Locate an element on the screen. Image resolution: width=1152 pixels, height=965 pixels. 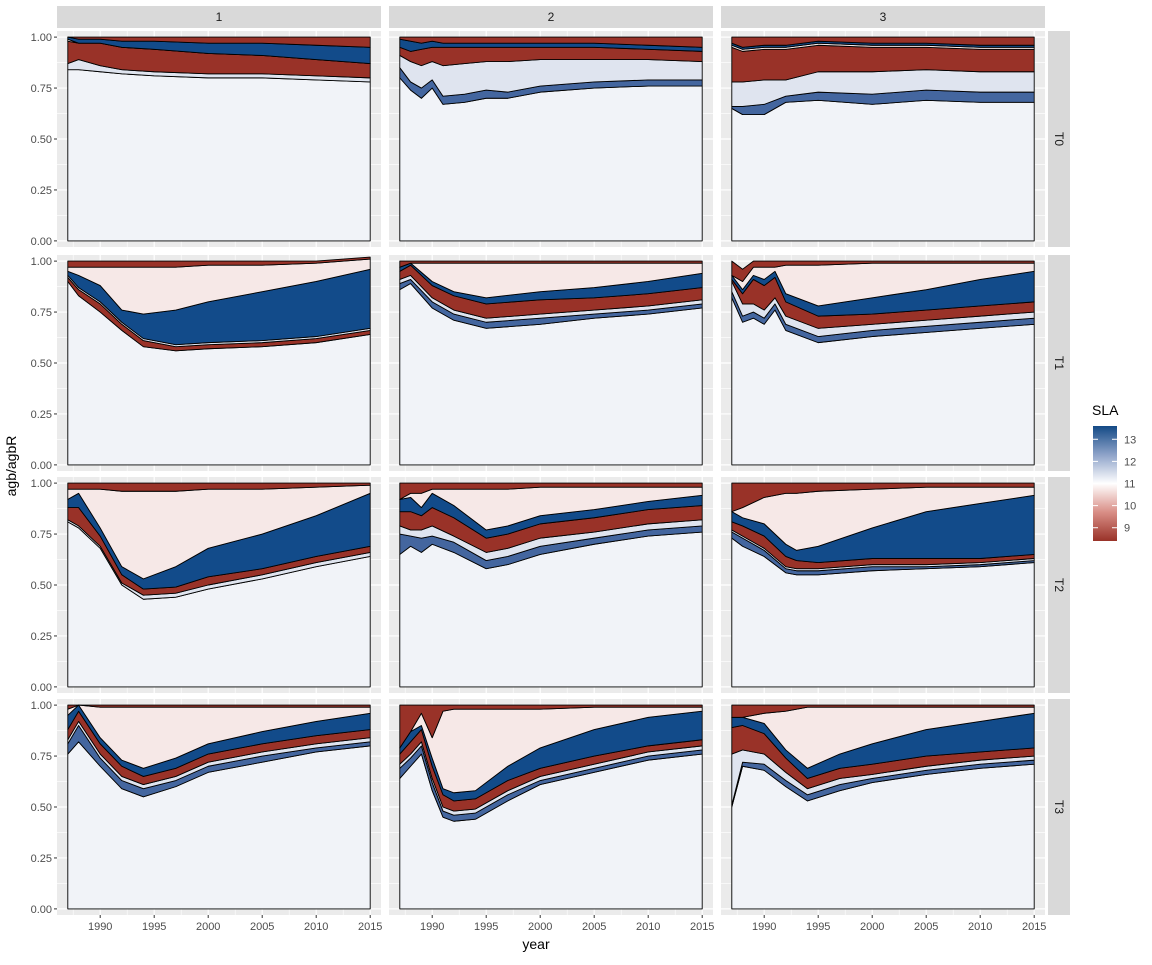
strip-row-T3: T3 is located at coordinates (1059, 807).